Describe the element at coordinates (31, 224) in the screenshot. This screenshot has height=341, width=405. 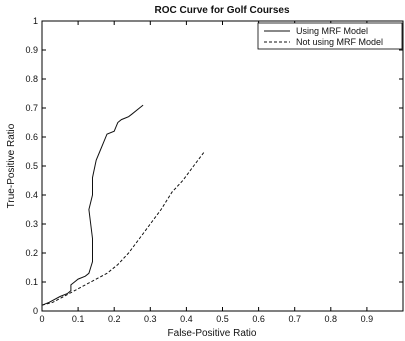
I see `y-tick-label: 0.3` at that location.